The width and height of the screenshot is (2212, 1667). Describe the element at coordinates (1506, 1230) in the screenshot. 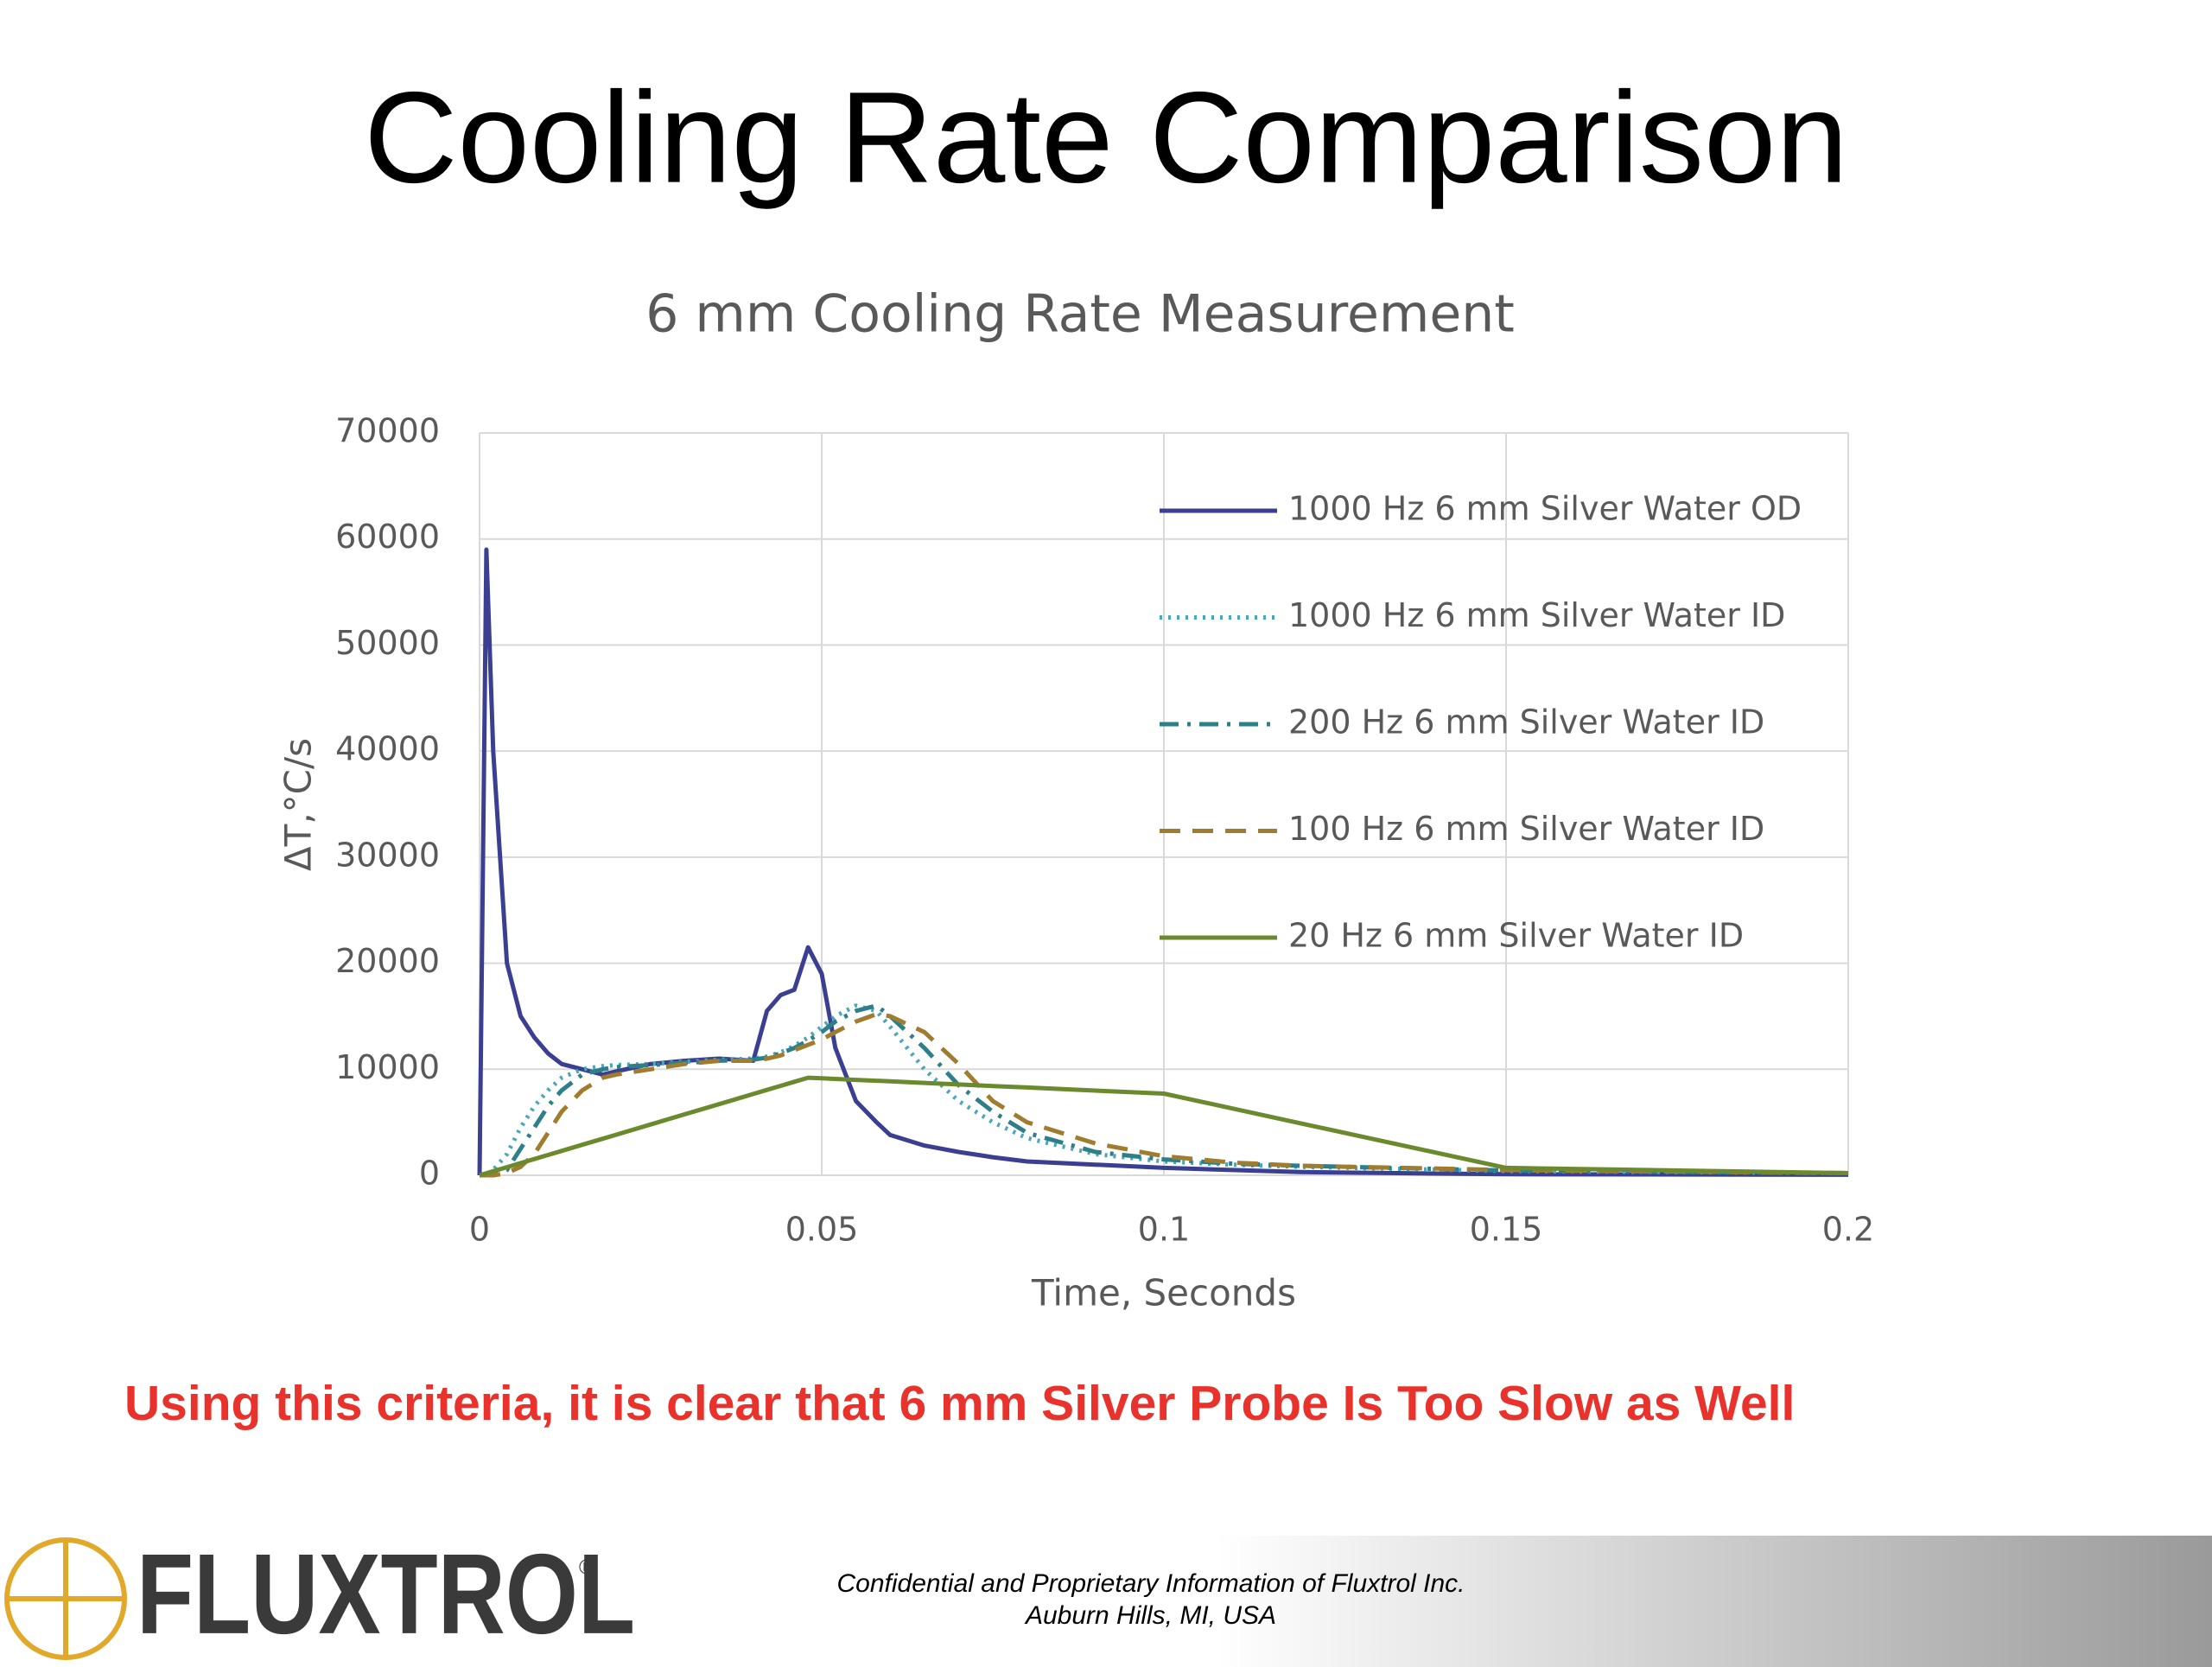

I see `x-tick-label: 0.15` at that location.